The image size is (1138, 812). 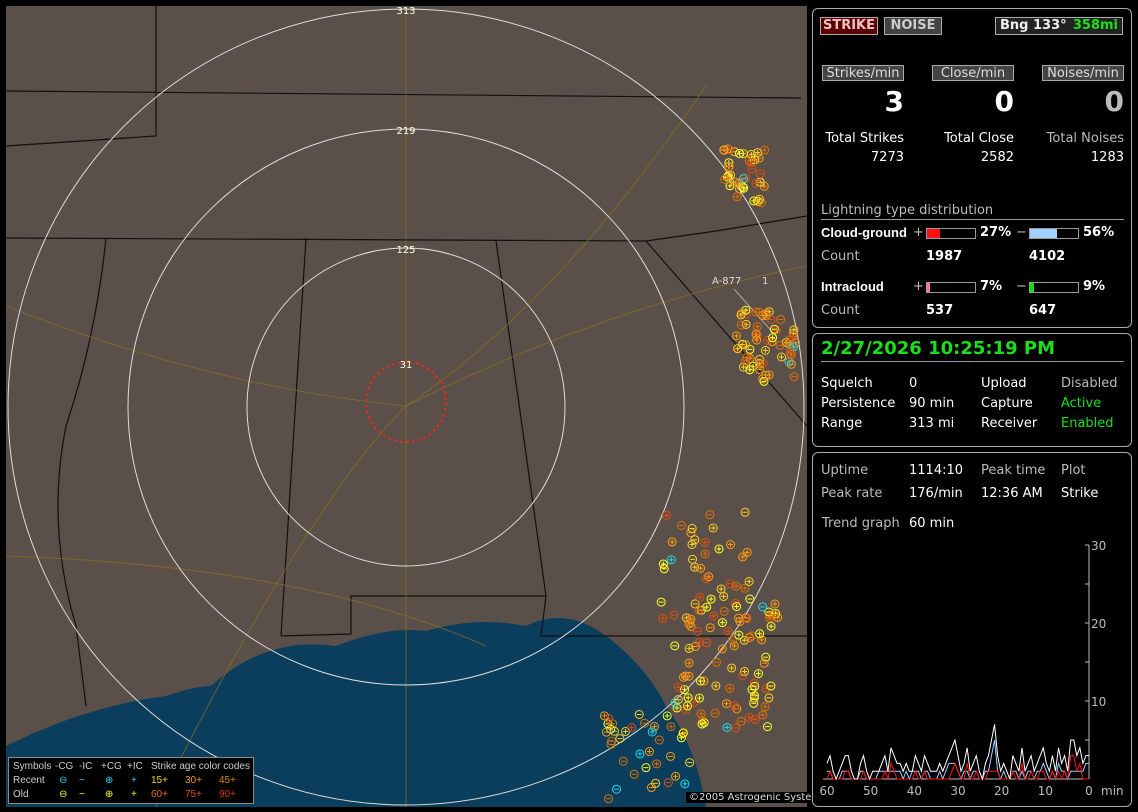 I want to click on noise-button: NOISE, so click(x=913, y=26).